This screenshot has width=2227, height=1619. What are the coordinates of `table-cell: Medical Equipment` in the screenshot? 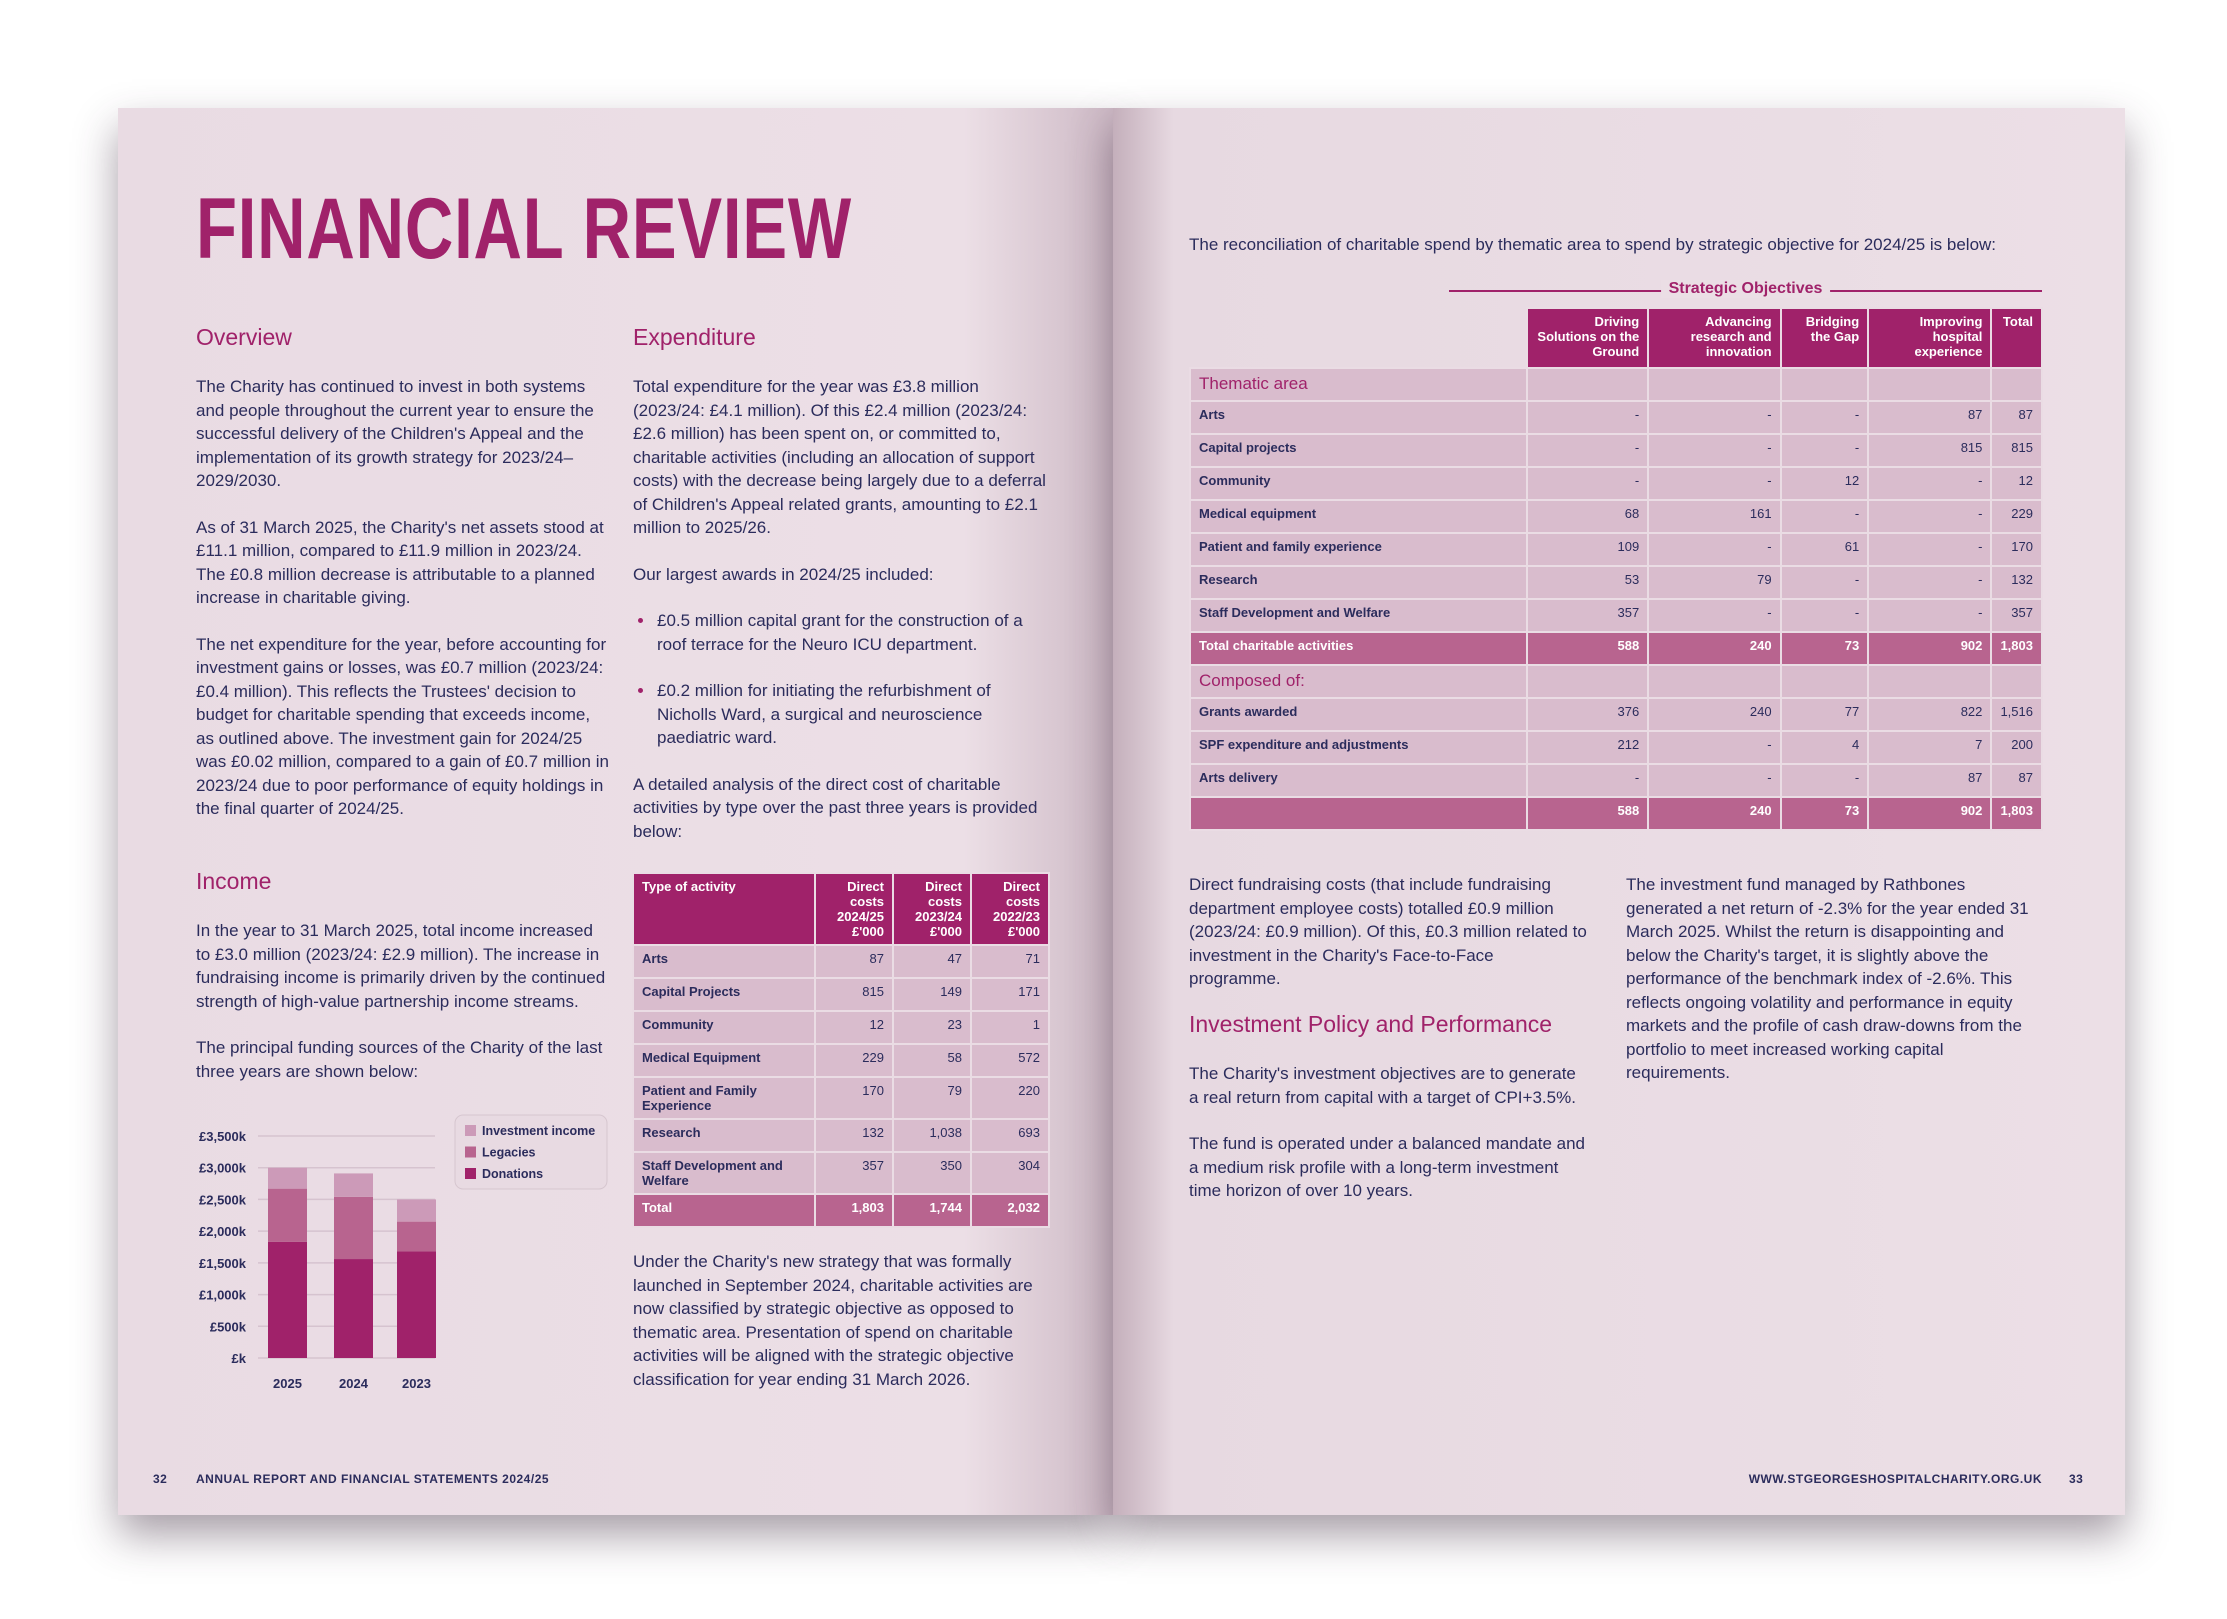 It's located at (724, 1060).